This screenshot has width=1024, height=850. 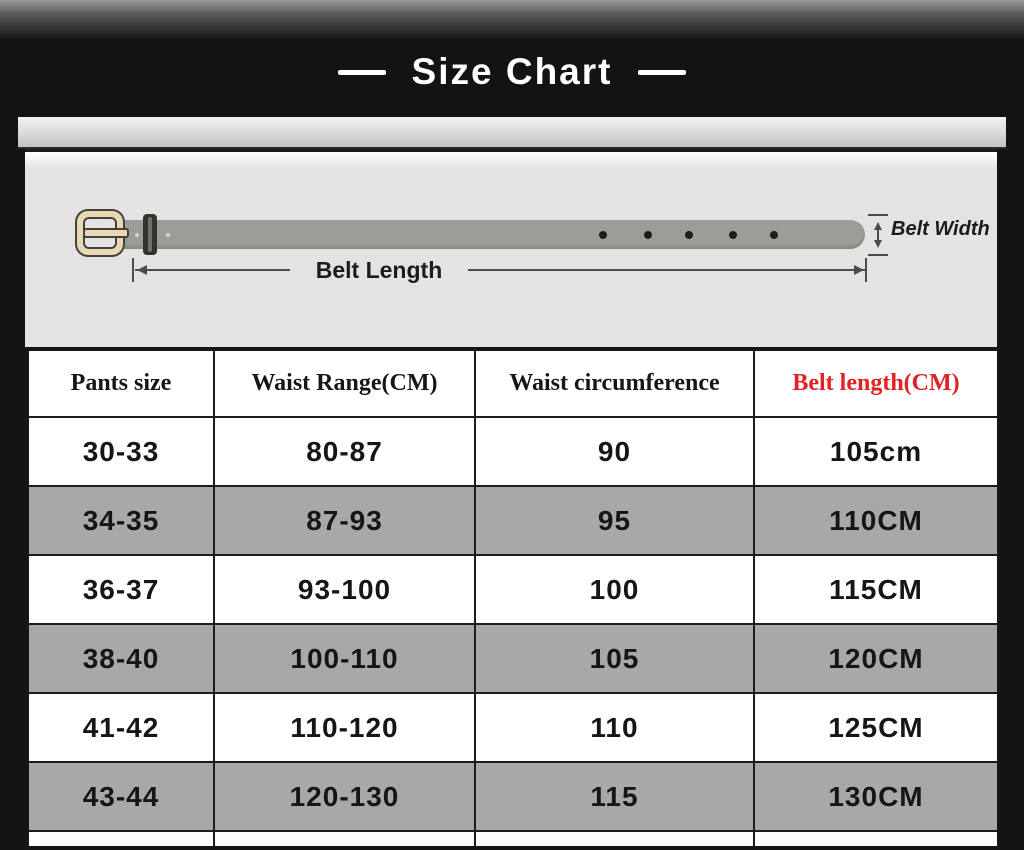 I want to click on belt-keeper-loop, so click(x=150, y=234).